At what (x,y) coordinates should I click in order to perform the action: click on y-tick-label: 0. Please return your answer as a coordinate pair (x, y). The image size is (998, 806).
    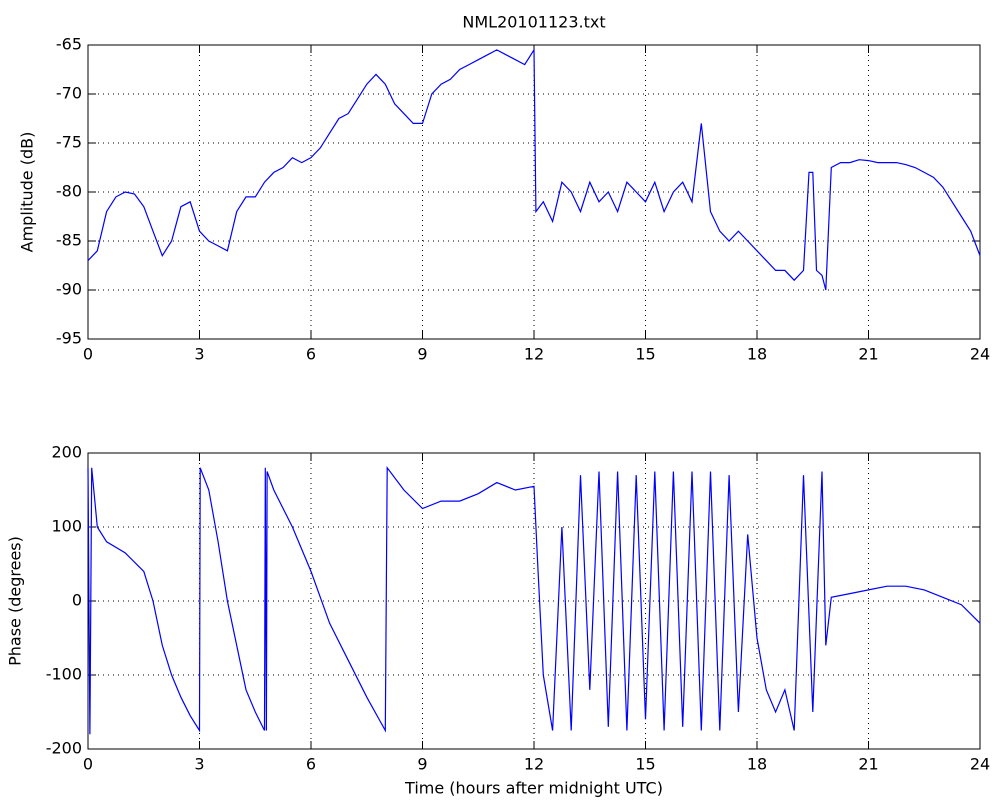
    Looking at the image, I should click on (77, 600).